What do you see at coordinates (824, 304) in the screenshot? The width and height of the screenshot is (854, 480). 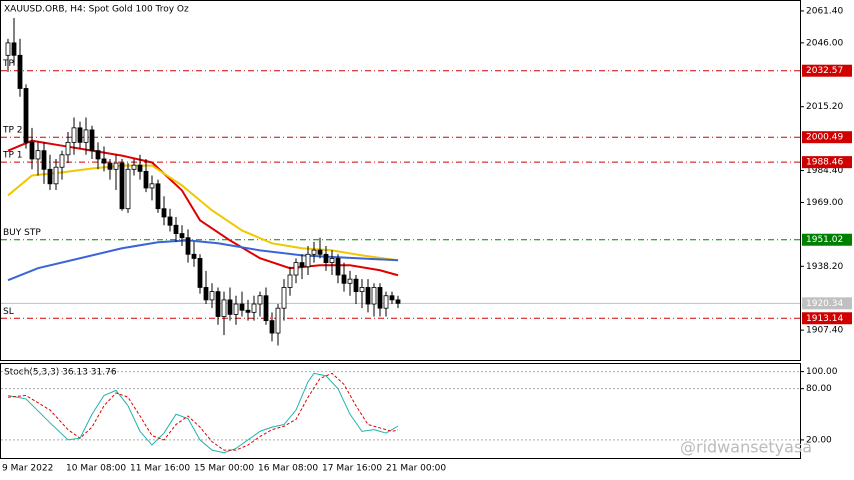 I see `current-price-label: 1920.34` at bounding box center [824, 304].